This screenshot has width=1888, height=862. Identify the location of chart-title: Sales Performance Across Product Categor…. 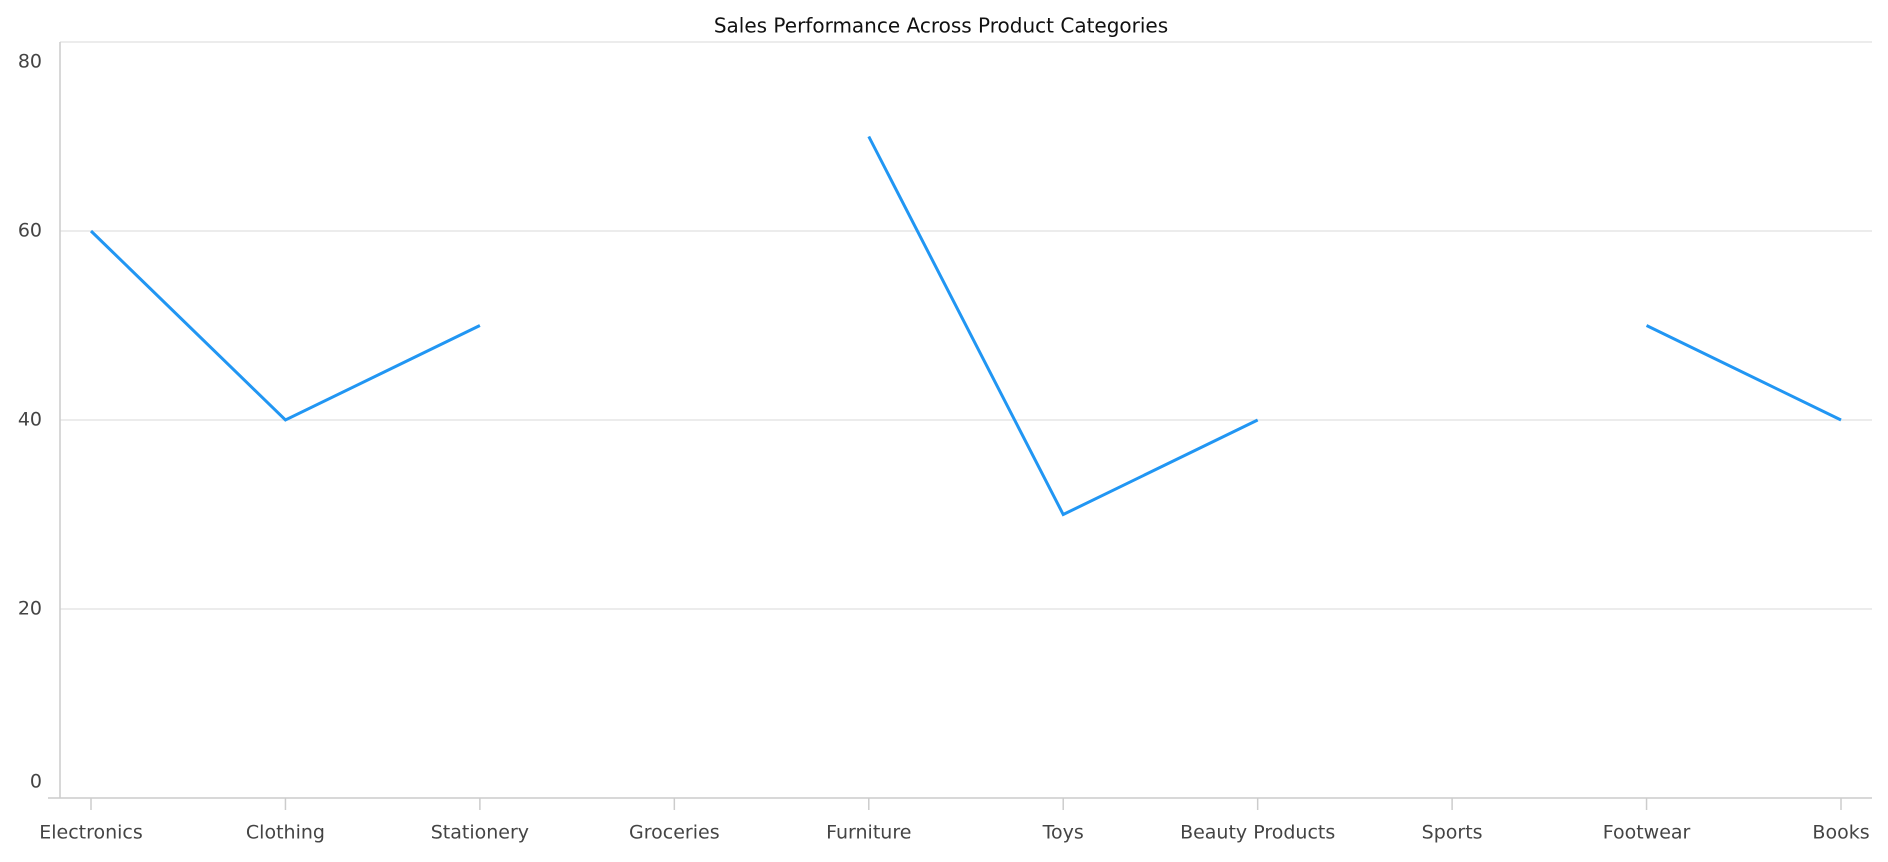
(941, 26).